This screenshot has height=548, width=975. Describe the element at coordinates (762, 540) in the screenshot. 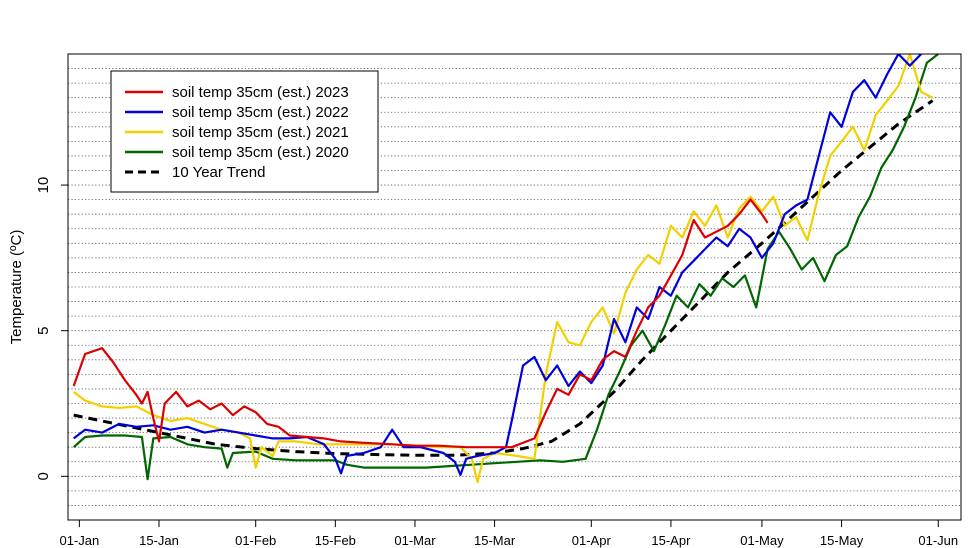

I see `x-tick-label: 01-May` at that location.